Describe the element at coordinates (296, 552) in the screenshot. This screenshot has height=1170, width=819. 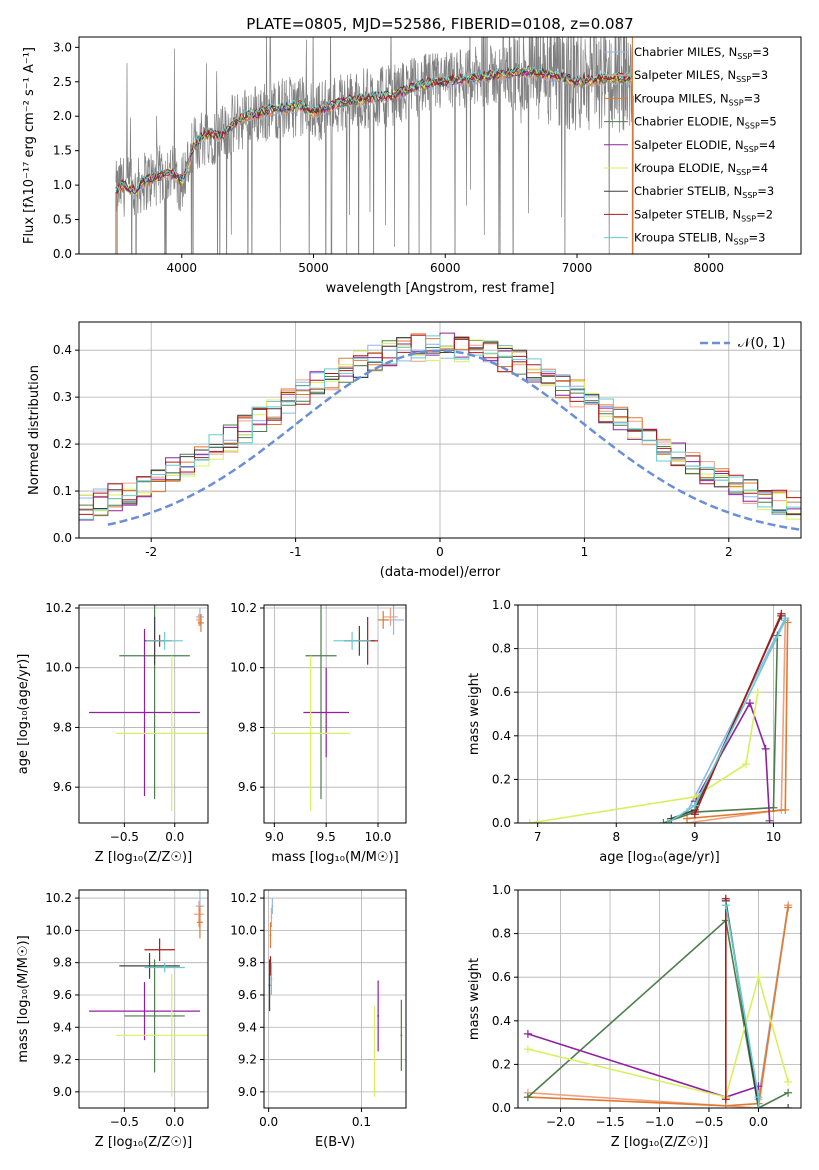
I see `residuals-xtick-label: -1` at that location.